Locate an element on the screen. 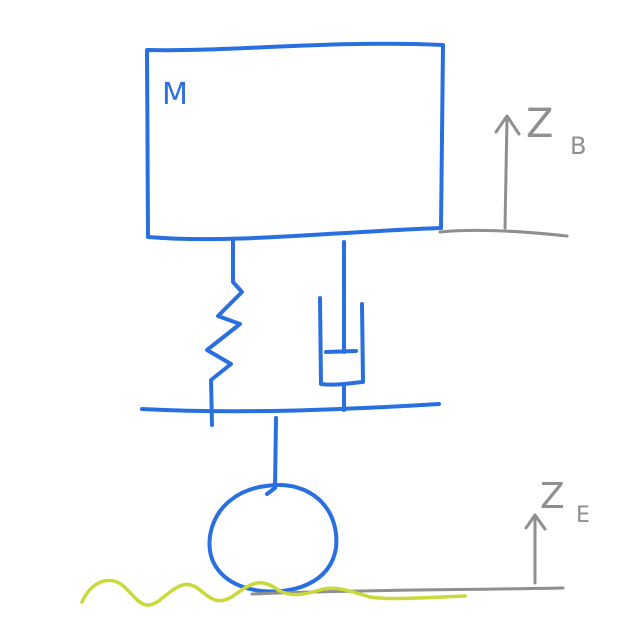 The width and height of the screenshot is (635, 623). body-reference-line is located at coordinates (503, 233).